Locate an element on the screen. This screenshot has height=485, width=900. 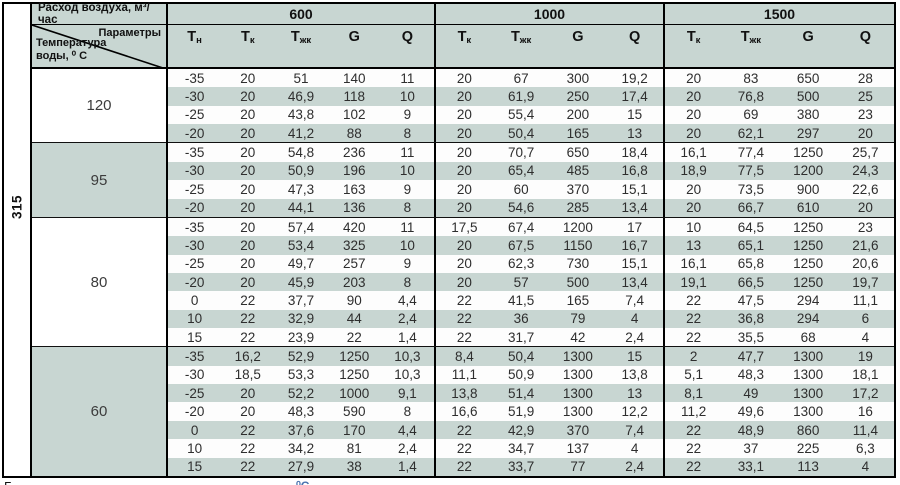
data-cell: 1000 is located at coordinates (354, 393).